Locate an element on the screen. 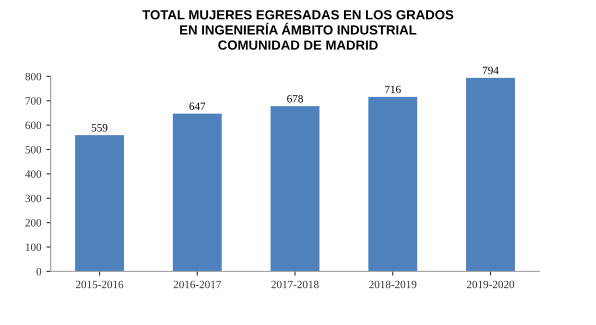  data-label: 678 is located at coordinates (295, 98).